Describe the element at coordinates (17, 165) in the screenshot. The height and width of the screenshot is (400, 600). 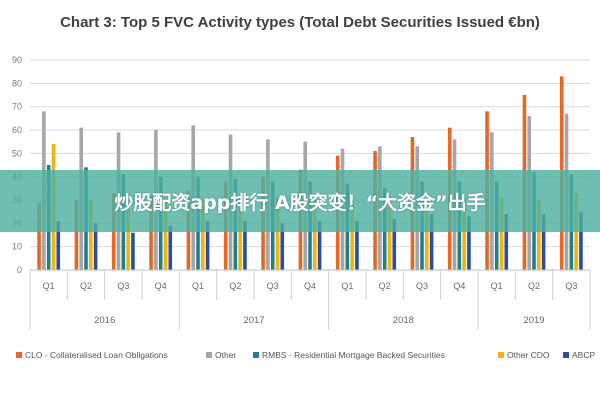
I see `y-axis-ticks: 0102030405060708090` at that location.